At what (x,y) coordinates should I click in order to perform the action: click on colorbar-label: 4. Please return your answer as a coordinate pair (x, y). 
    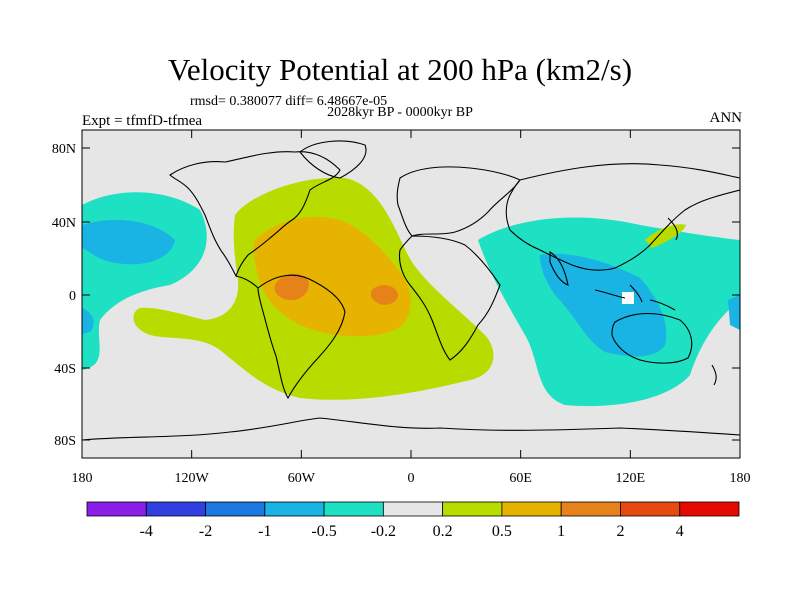
    Looking at the image, I should click on (680, 531).